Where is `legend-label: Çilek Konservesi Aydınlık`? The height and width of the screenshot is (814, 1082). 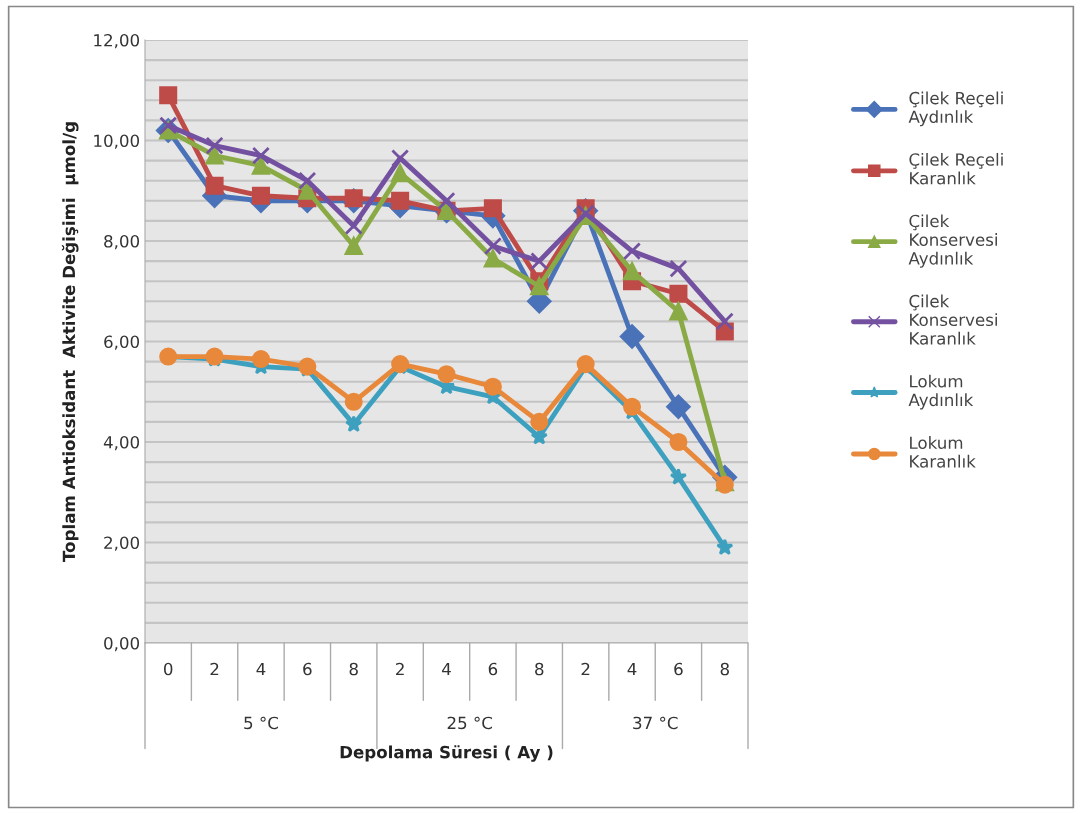 legend-label: Çilek Konservesi Aydınlık is located at coordinates (952, 241).